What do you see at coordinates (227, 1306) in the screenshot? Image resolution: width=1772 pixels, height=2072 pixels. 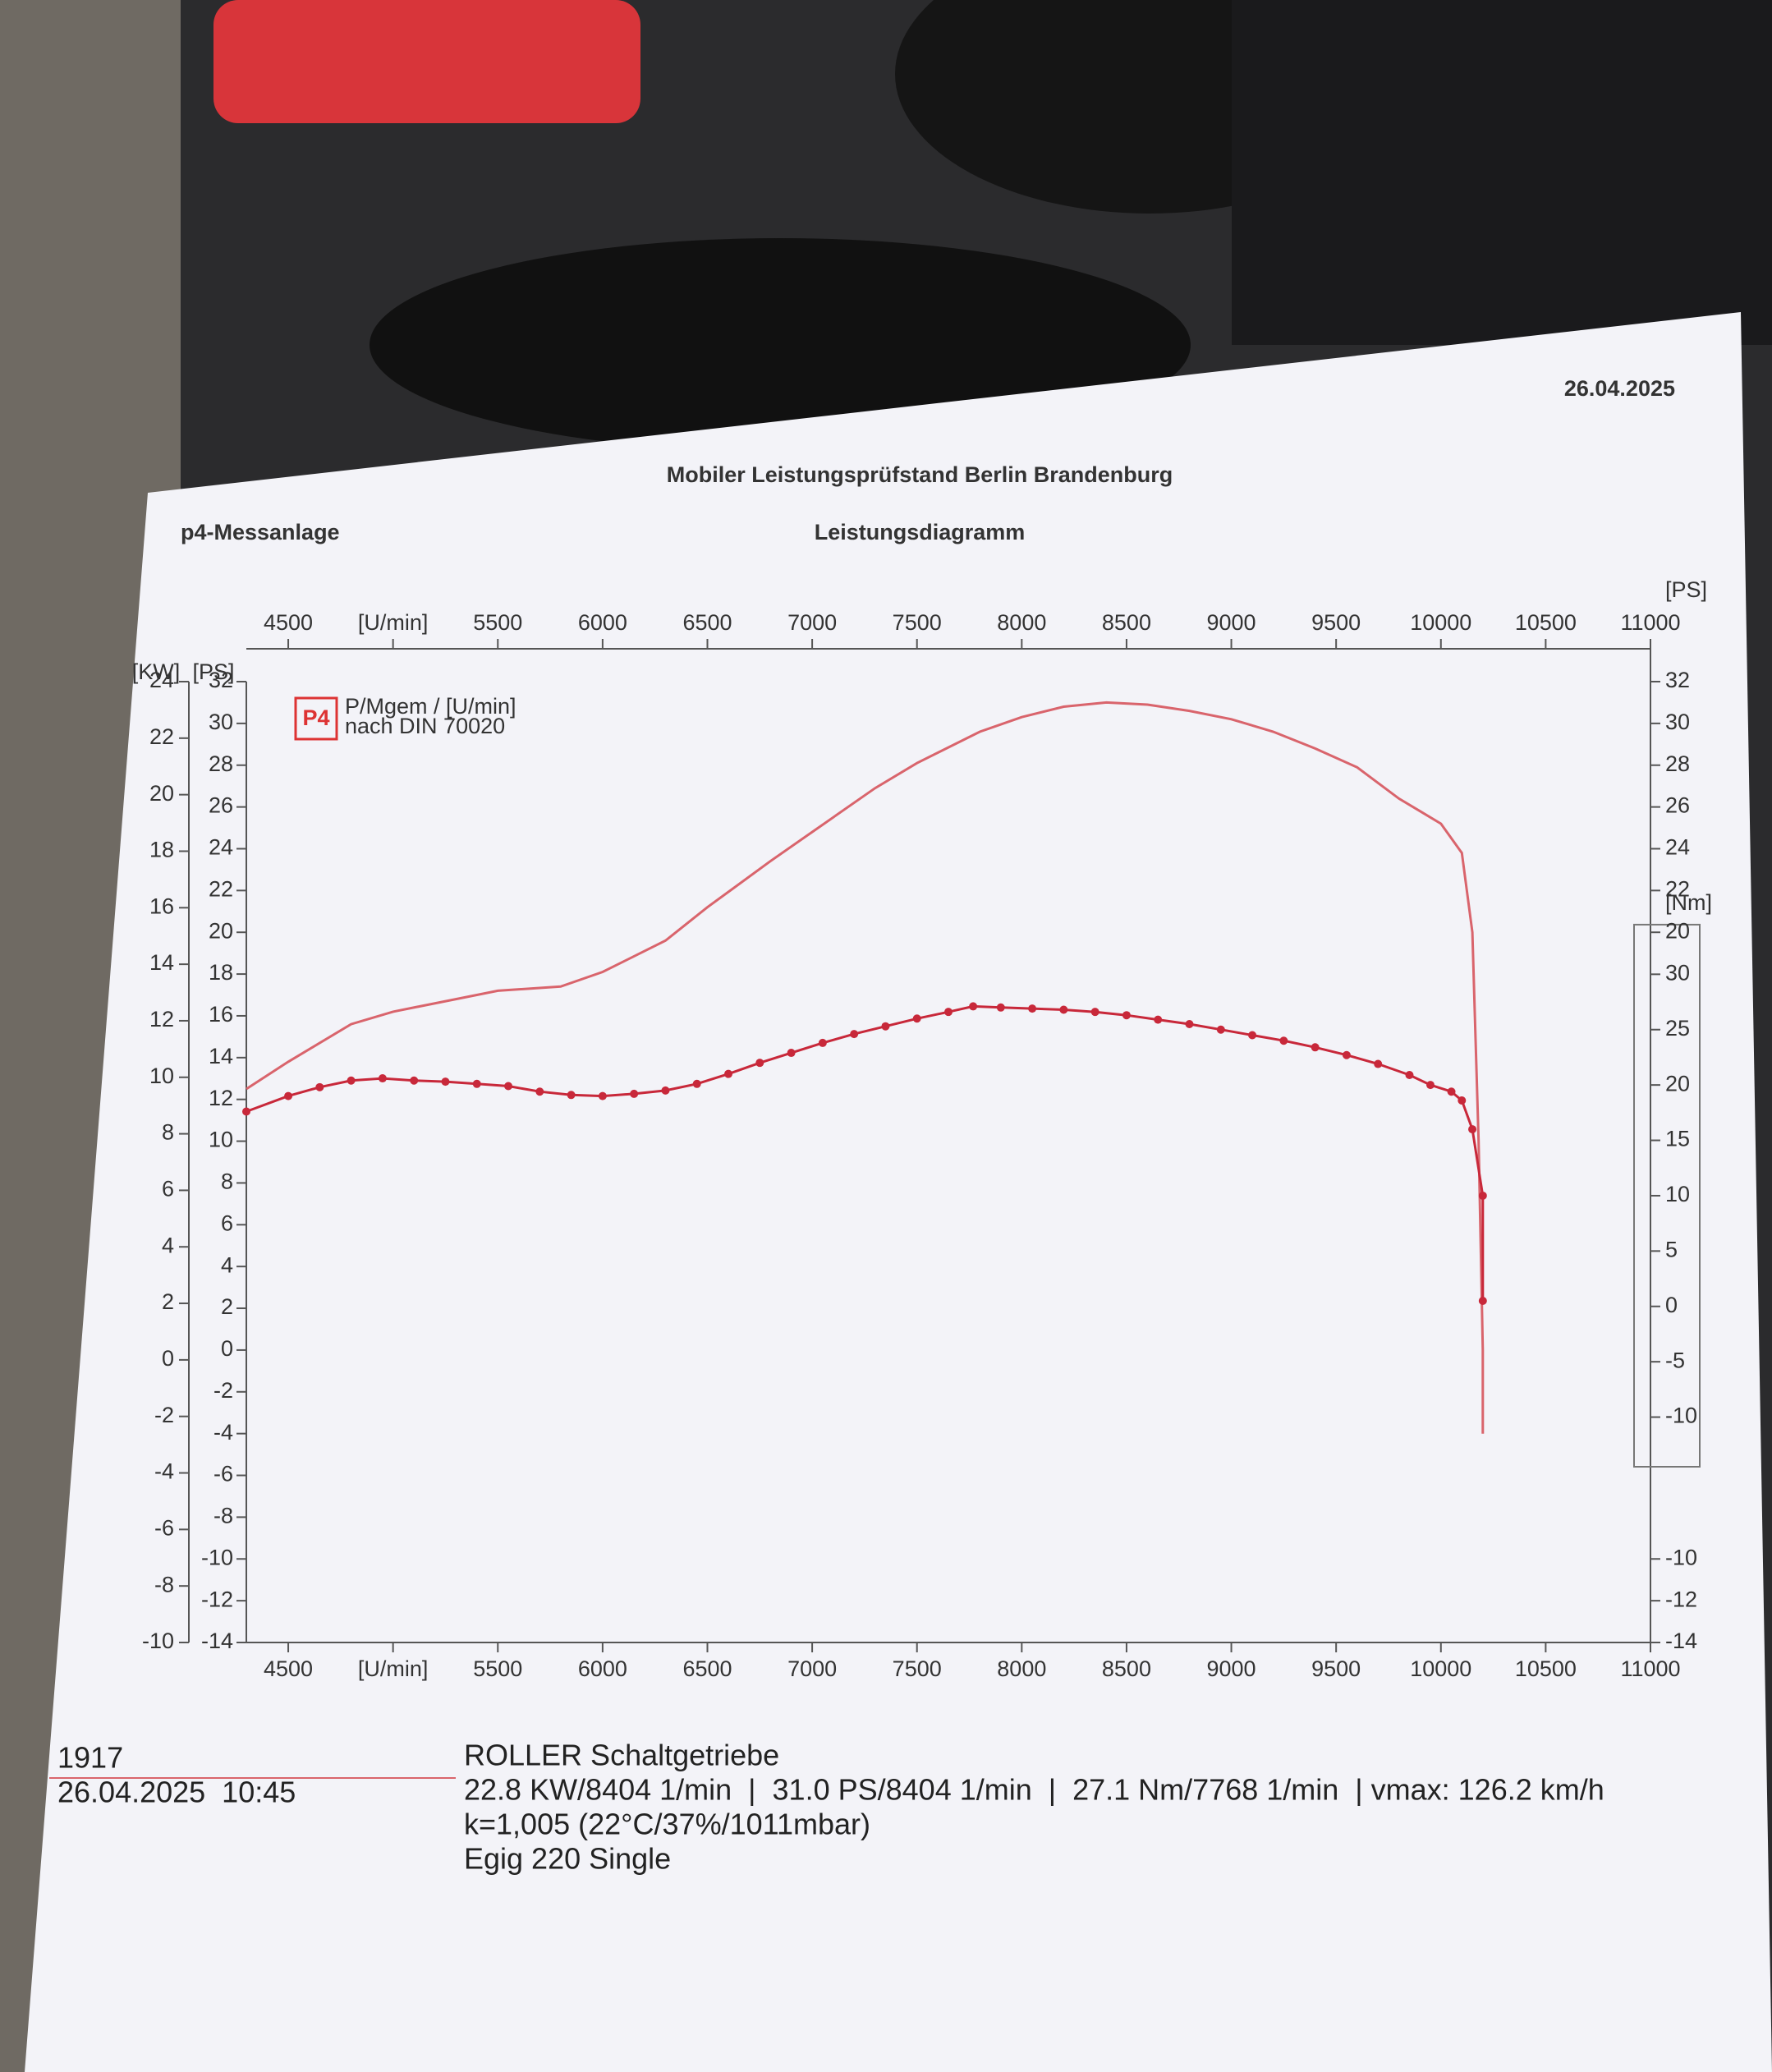 I see `y-tick-label: 2` at bounding box center [227, 1306].